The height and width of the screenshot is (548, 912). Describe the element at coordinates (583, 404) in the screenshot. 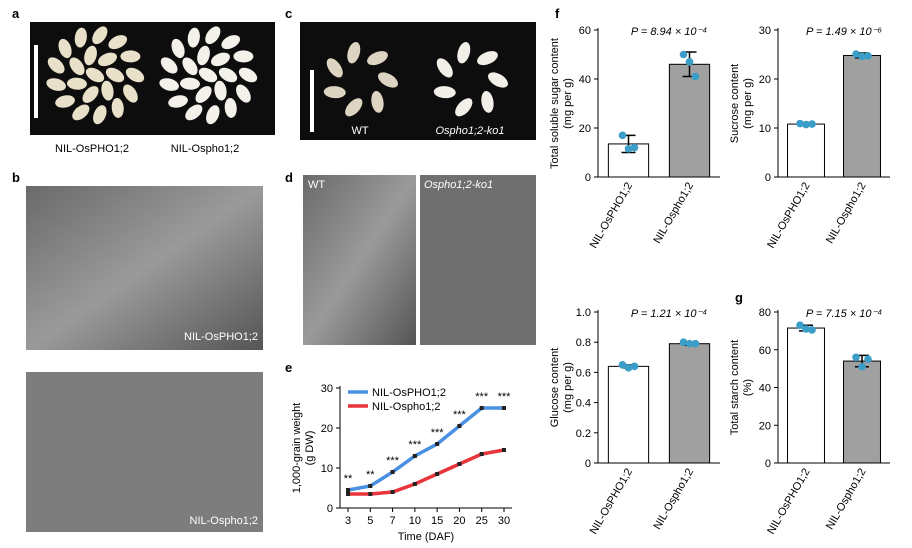

I see `y-tick-label: 0.4` at that location.